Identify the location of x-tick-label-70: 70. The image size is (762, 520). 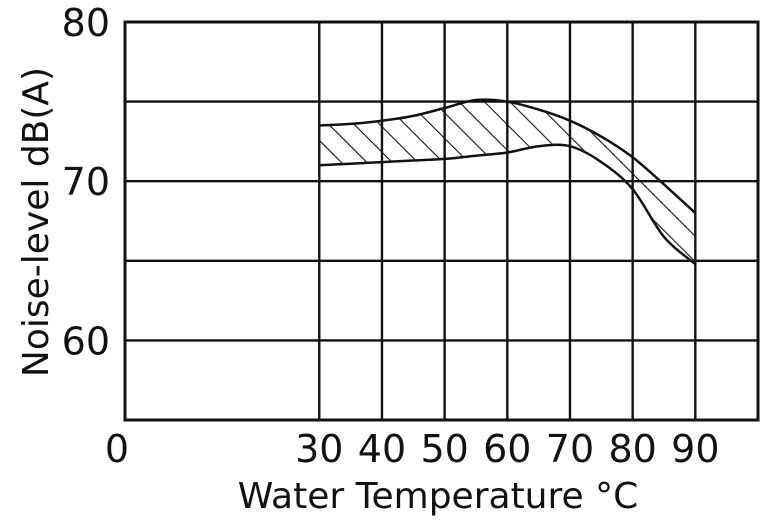
(570, 449).